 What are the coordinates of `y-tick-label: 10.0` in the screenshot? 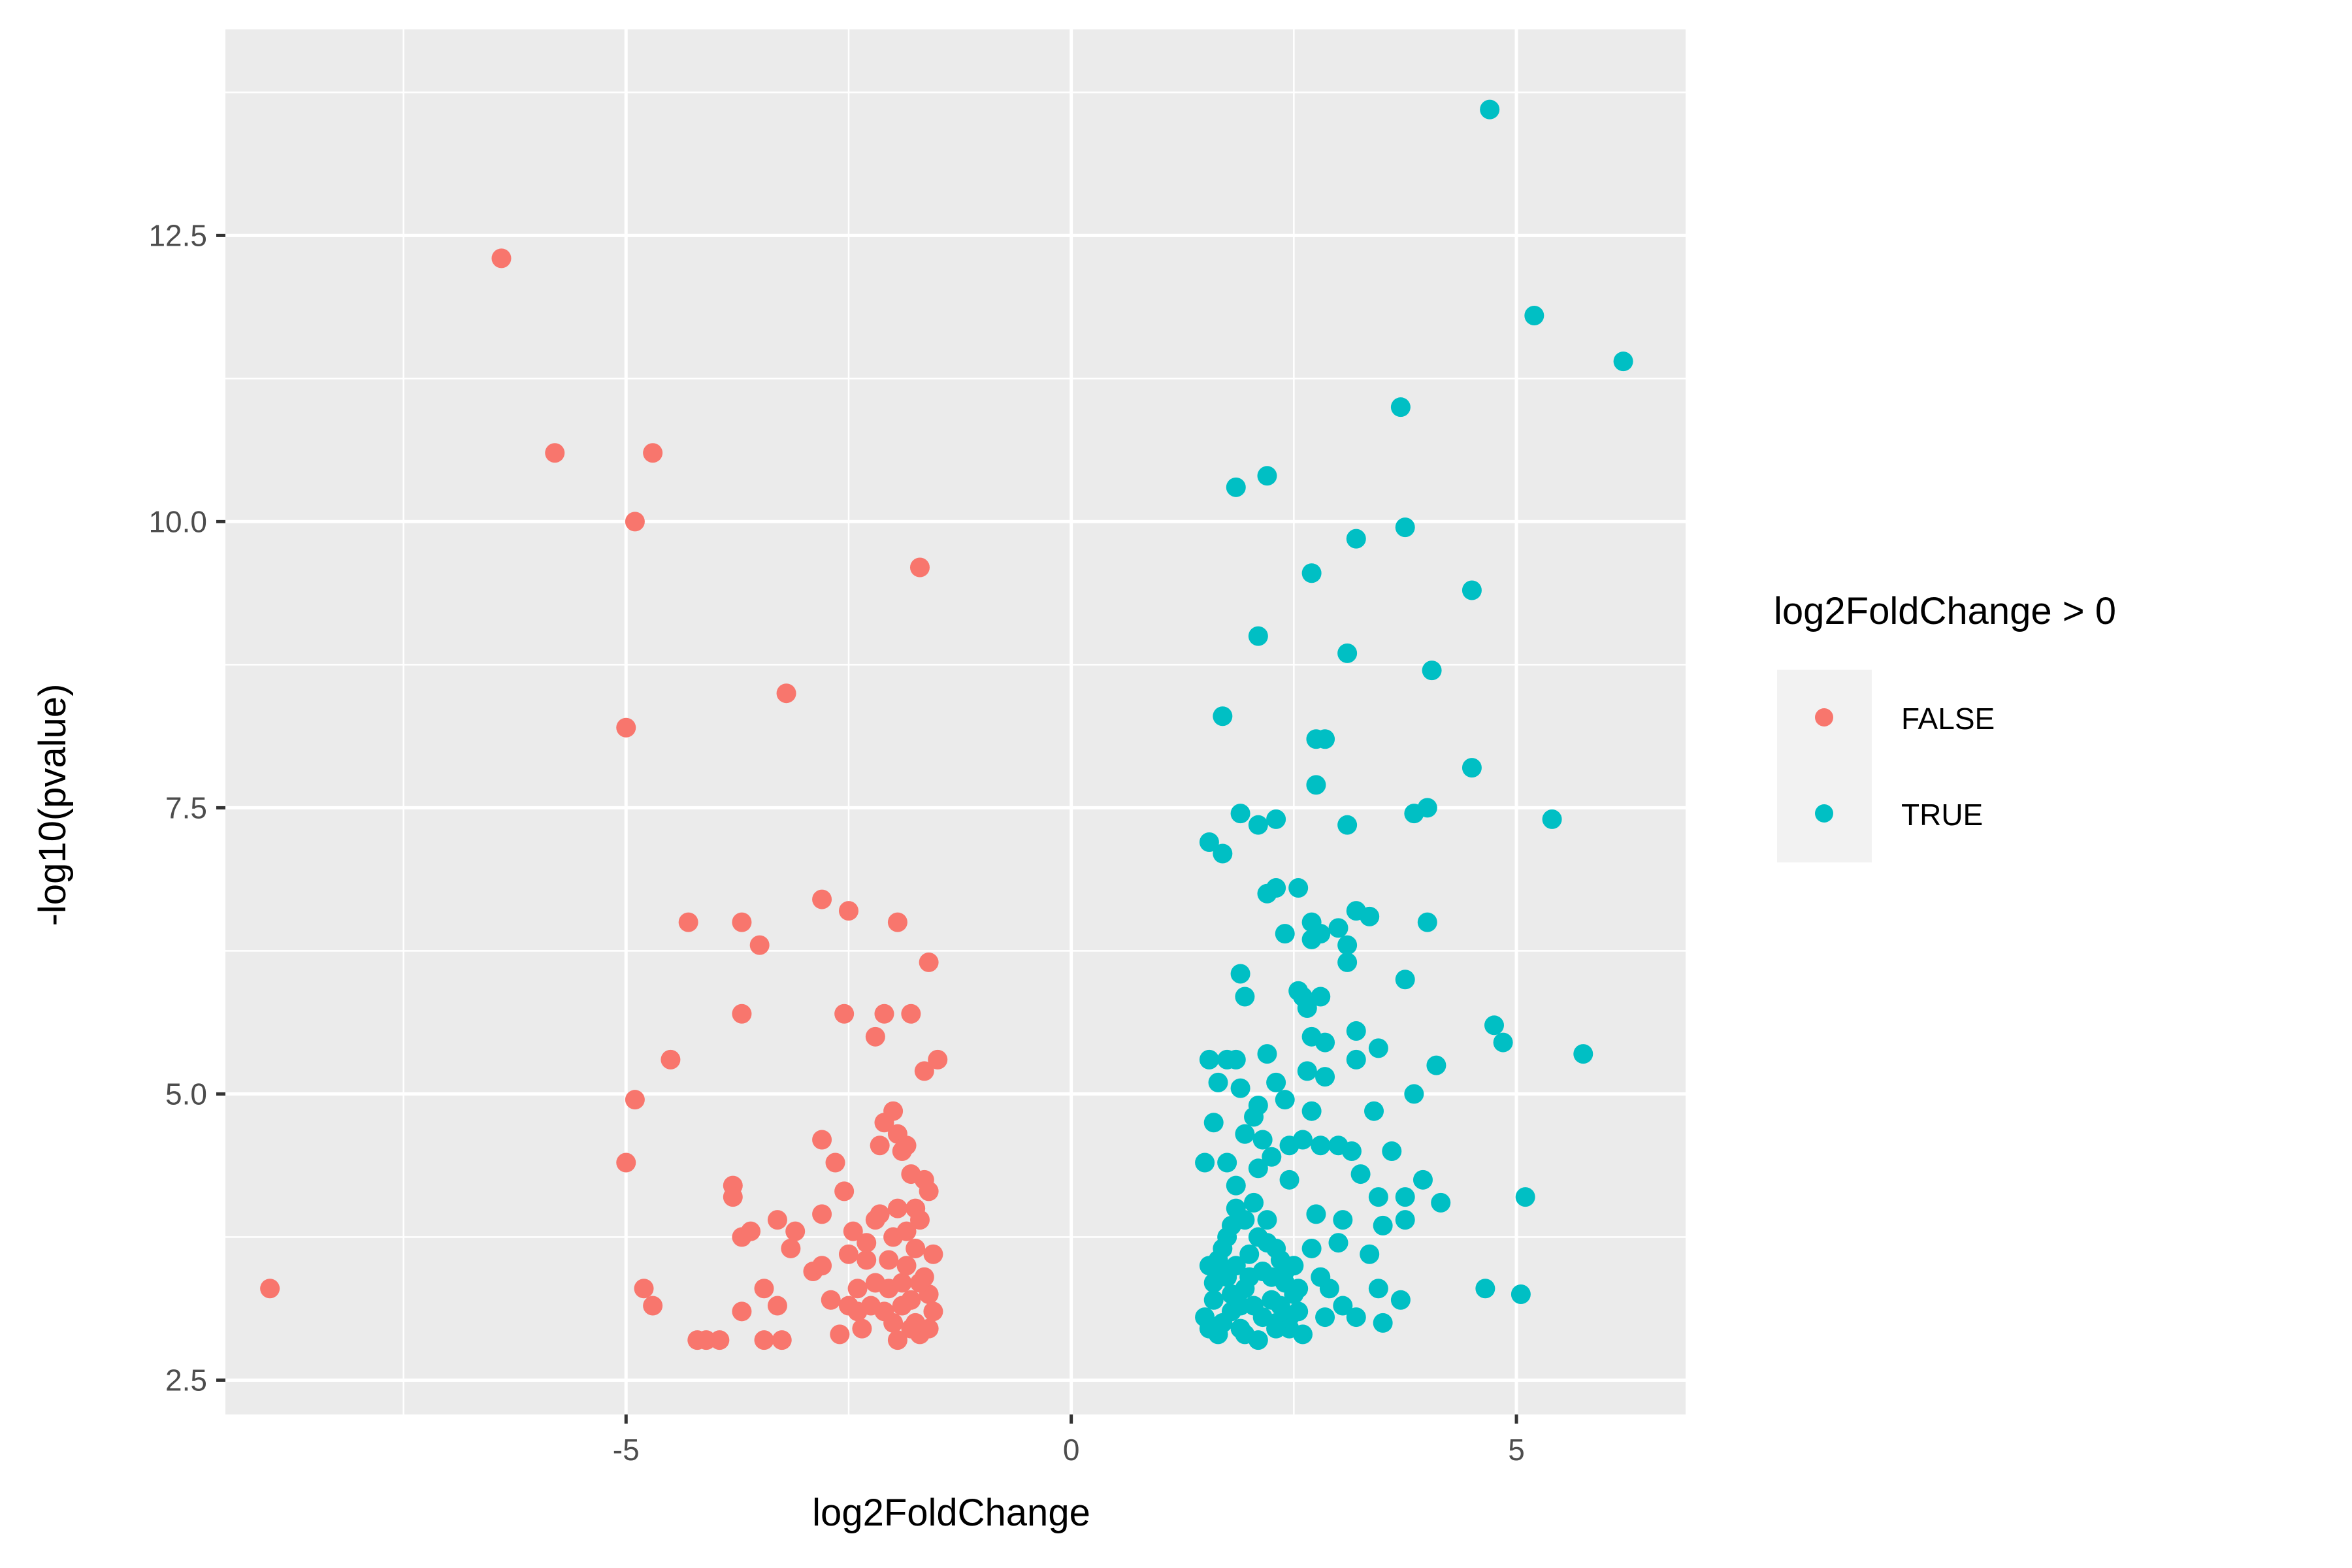 It's located at (177, 521).